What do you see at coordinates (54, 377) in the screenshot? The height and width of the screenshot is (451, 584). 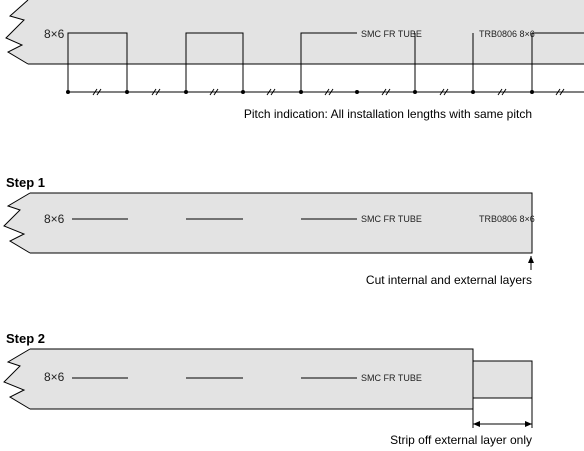 I see `step2-print-size: 8×6` at bounding box center [54, 377].